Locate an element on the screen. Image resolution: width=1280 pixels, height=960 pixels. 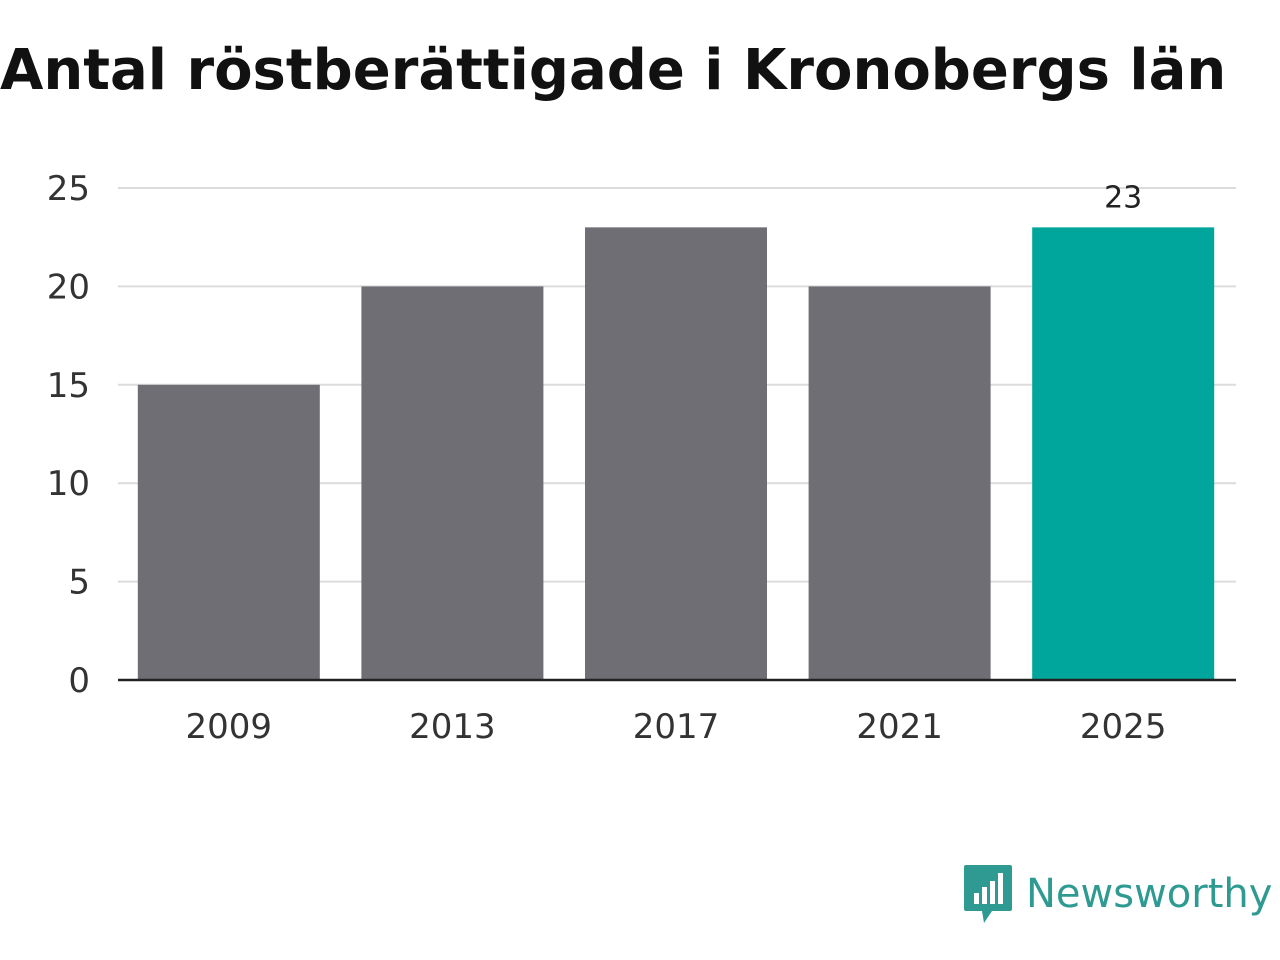
x-tick-label: 2009 is located at coordinates (229, 727).